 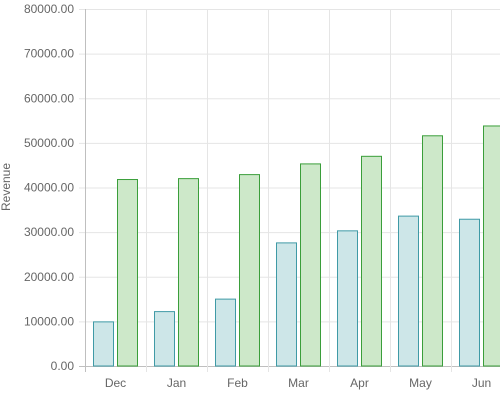 I want to click on x-tick-label: Feb, so click(x=237, y=383).